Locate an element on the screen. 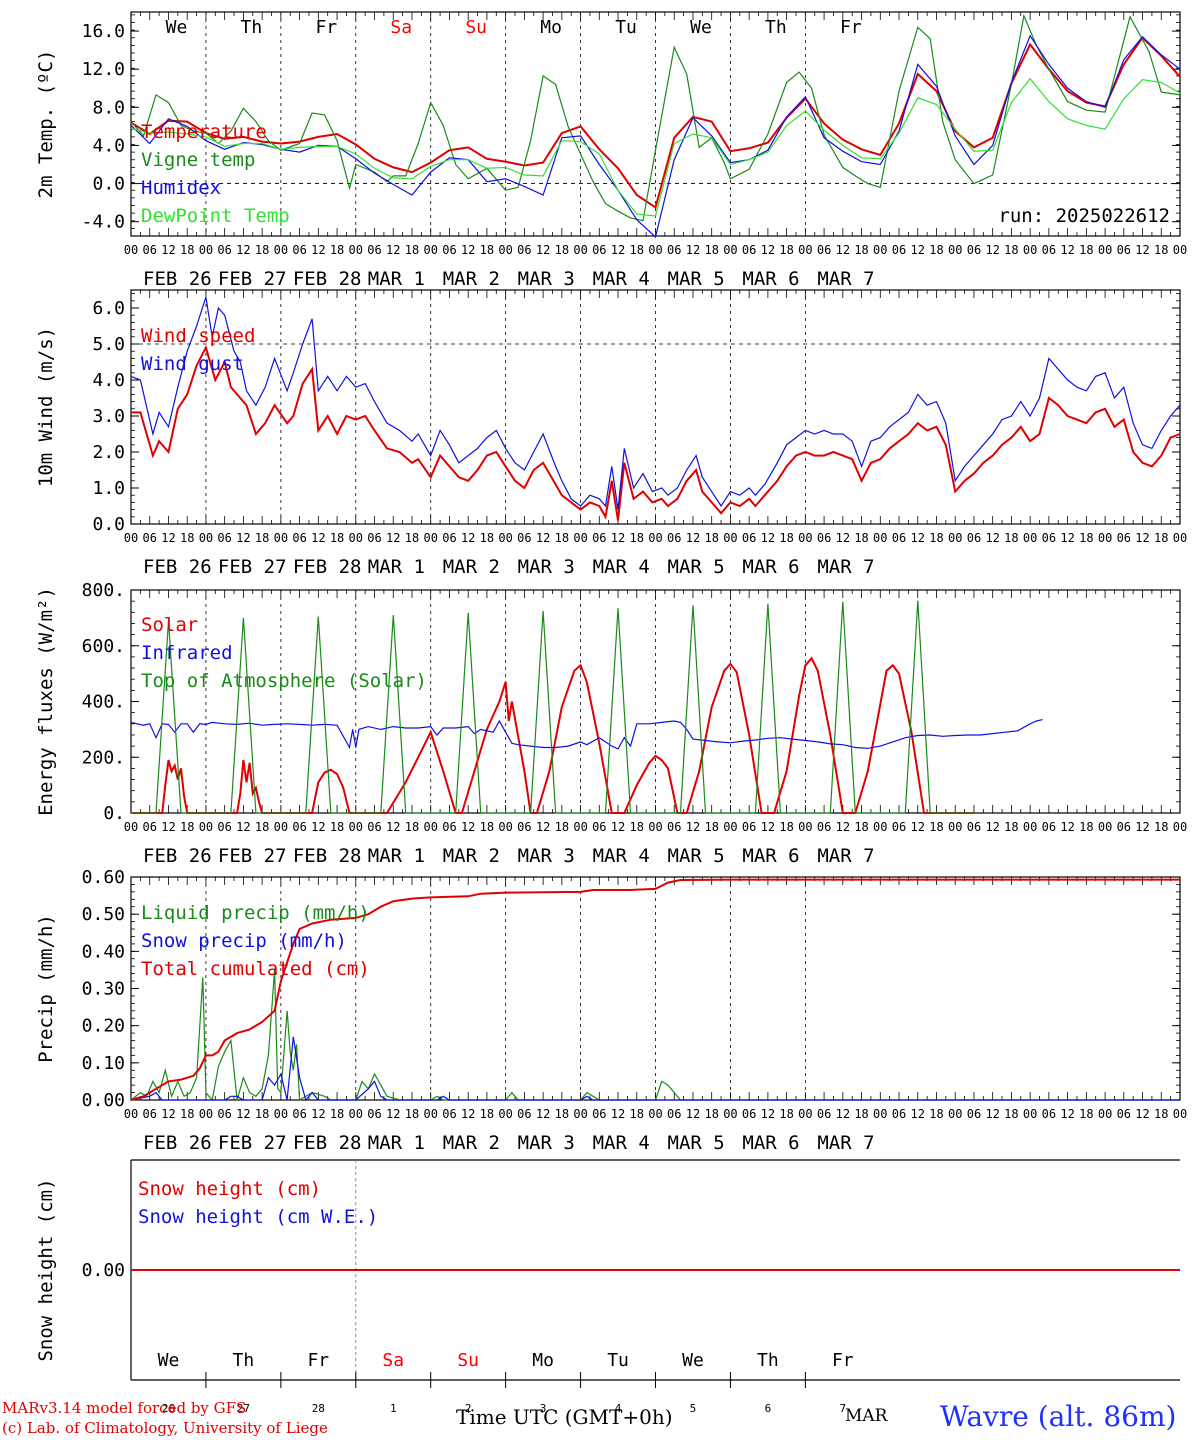 The width and height of the screenshot is (1194, 1440). day-number-label: 6 is located at coordinates (768, 1408).